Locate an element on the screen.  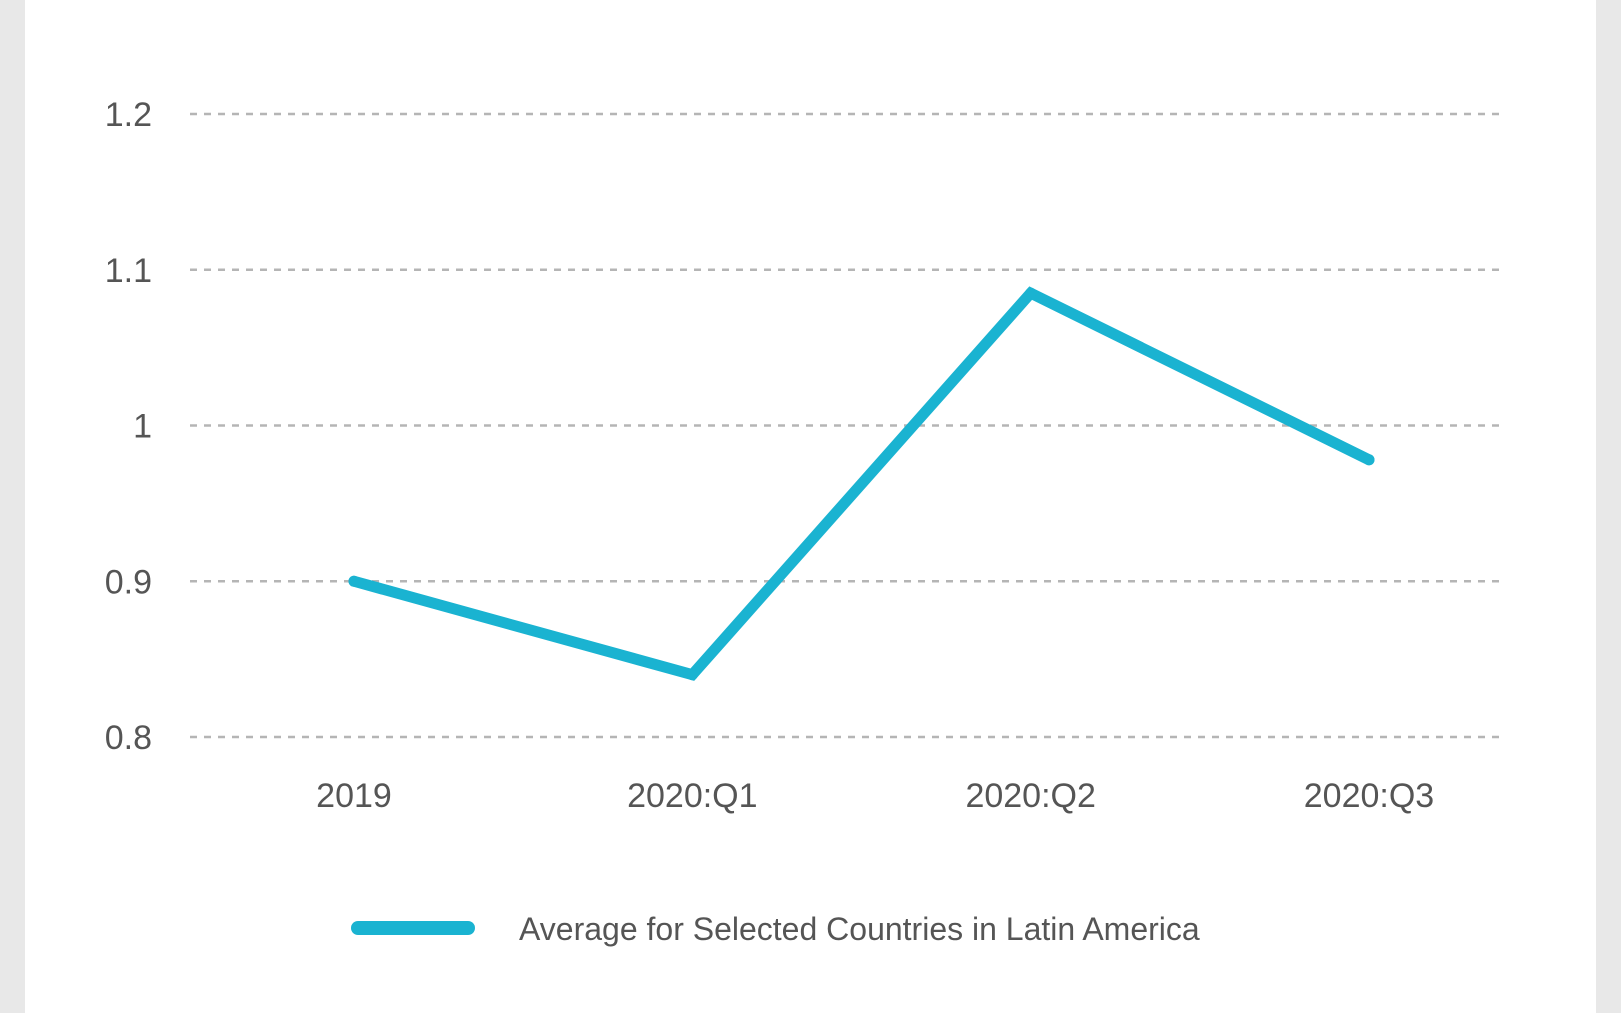
x-axis-tick-labels: 2019 2020:Q1 2020:Q2 2020:Q3 is located at coordinates (875, 796).